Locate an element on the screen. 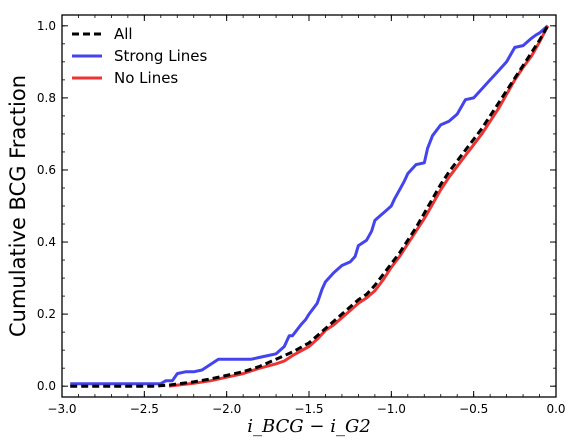  x-tick-label: −2.5 is located at coordinates (144, 409).